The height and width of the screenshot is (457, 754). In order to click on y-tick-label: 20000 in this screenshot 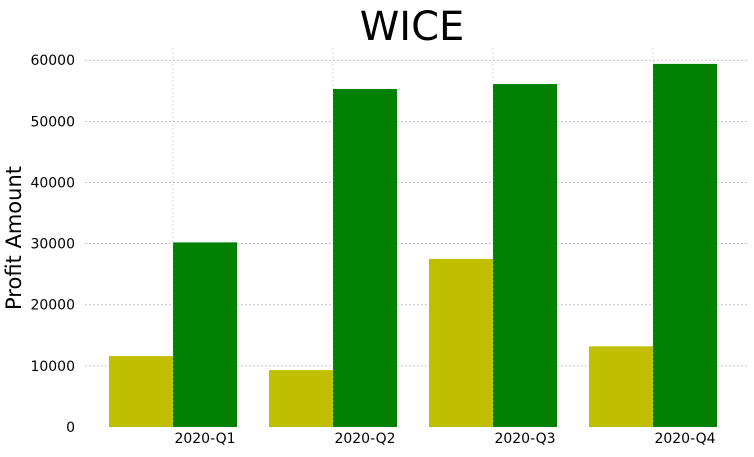, I will do `click(52, 306)`.